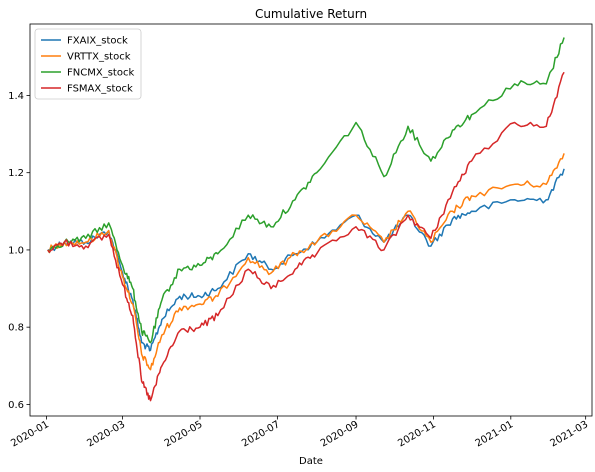 This screenshot has width=595, height=472. What do you see at coordinates (97, 41) in the screenshot?
I see `legend-label: FXAIX_stock` at bounding box center [97, 41].